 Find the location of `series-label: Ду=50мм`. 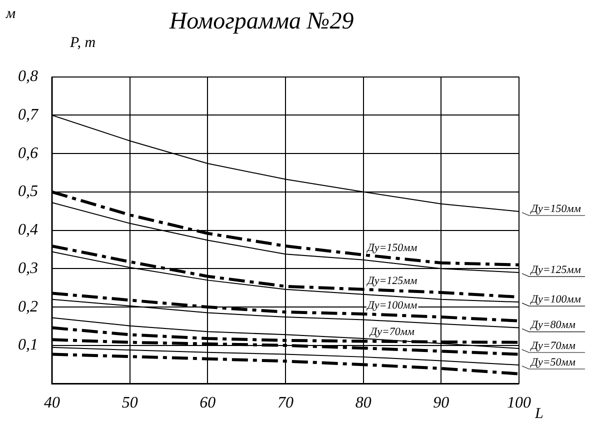

series-label: Ду=50мм is located at coordinates (553, 362).